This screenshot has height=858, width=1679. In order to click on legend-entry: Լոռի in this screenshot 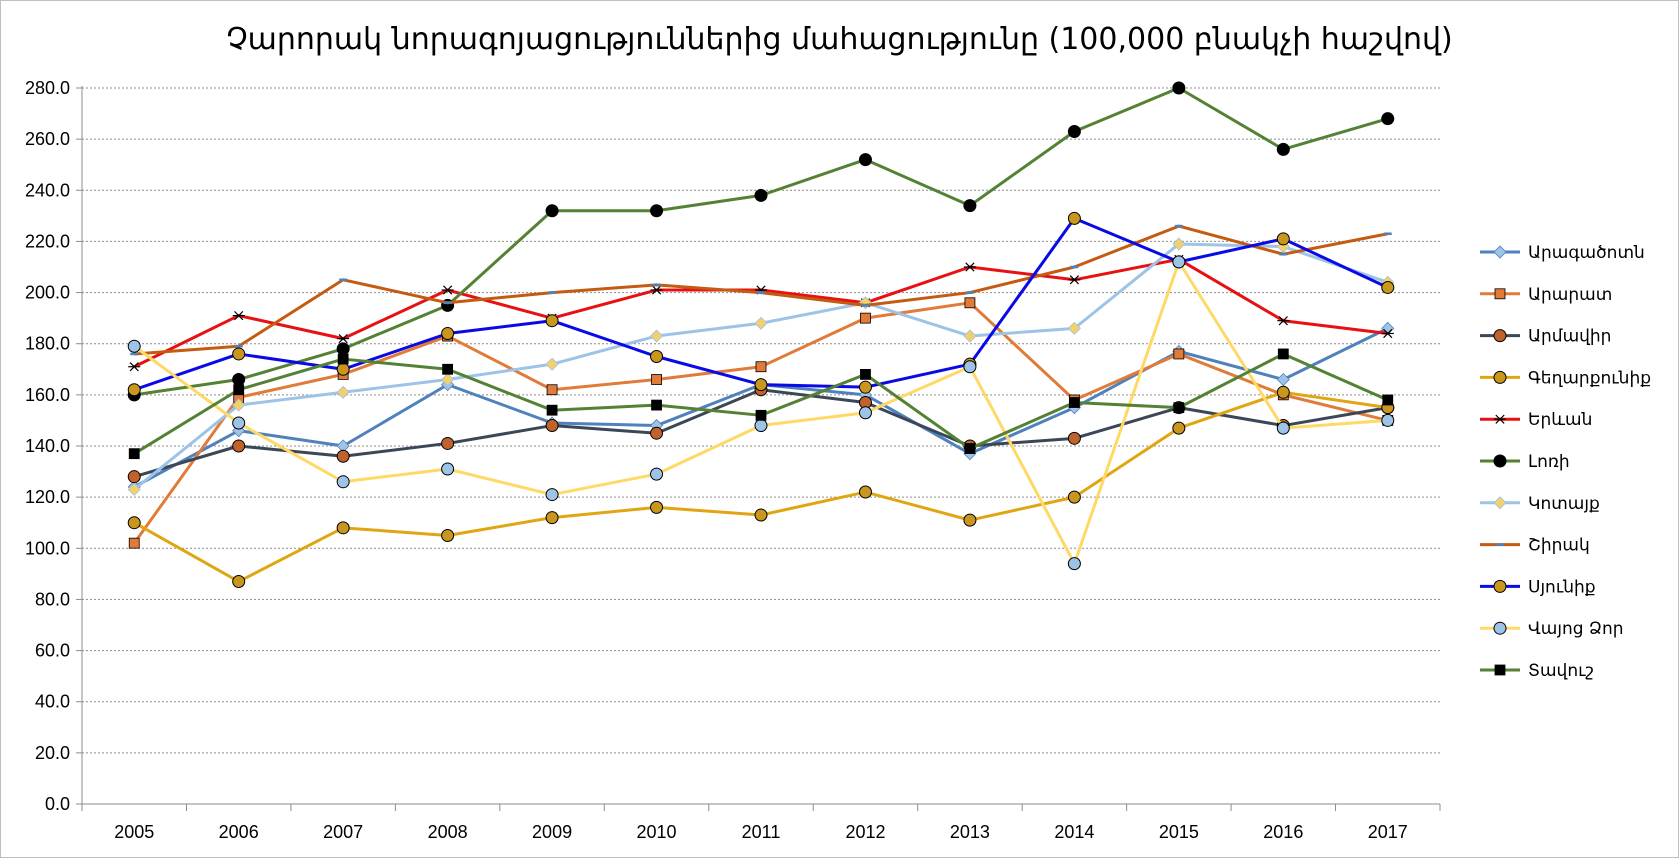, I will do `click(1525, 462)`.